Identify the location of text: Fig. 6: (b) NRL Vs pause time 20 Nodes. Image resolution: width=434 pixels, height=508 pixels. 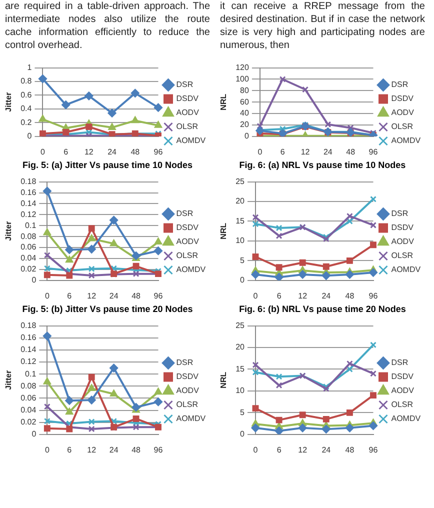
(322, 310).